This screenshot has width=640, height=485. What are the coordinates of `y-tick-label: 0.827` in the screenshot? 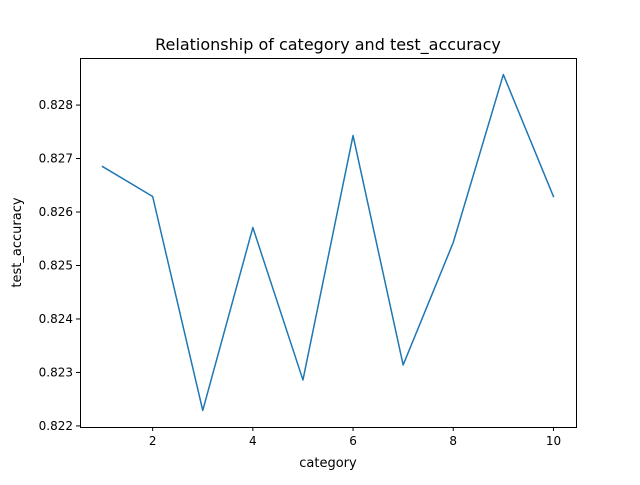 It's located at (56, 159).